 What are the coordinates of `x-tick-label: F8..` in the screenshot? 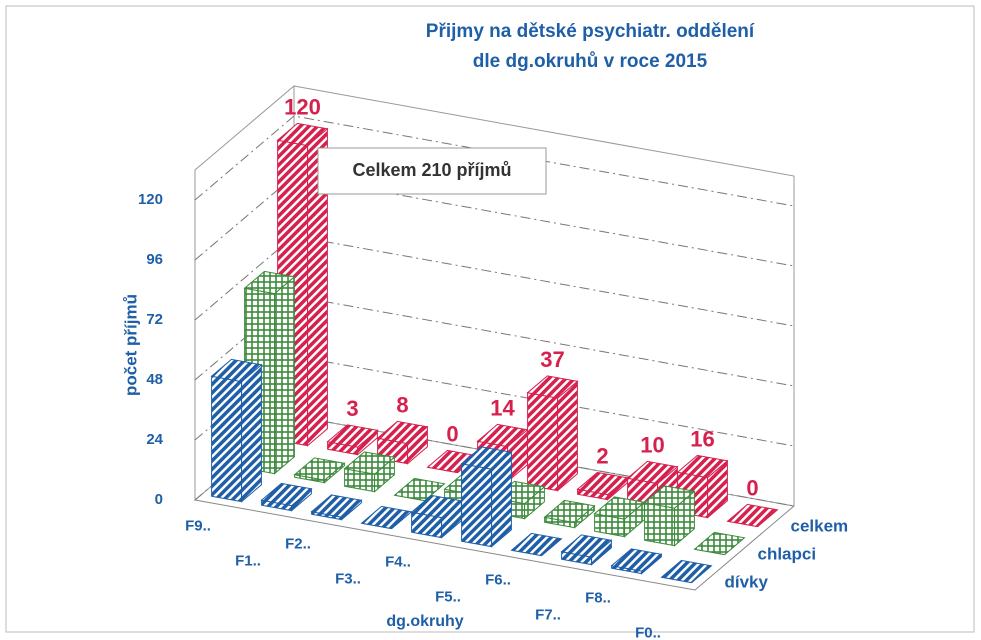 It's located at (598, 597).